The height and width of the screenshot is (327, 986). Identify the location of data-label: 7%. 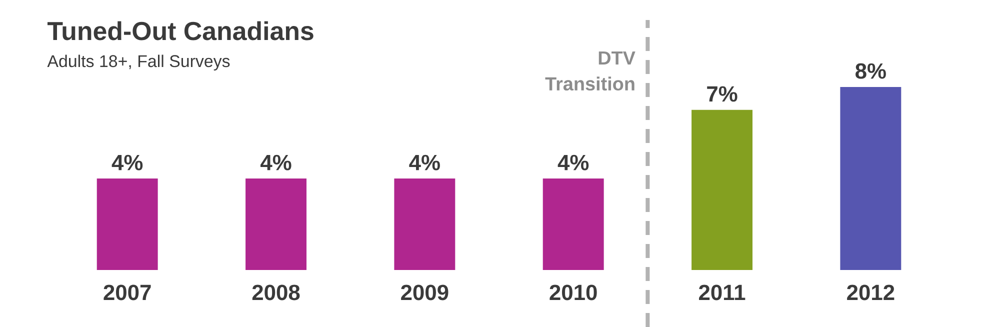
(722, 94).